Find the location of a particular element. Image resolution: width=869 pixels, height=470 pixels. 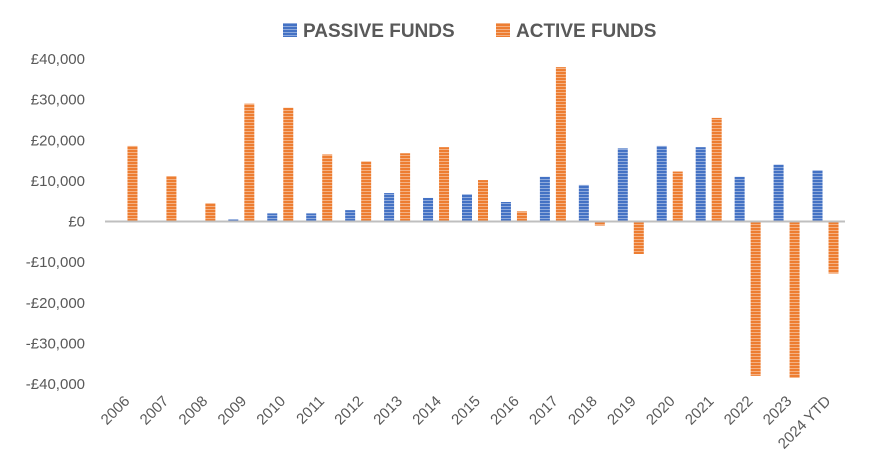

bar-passive-2024-ytd is located at coordinates (817, 196).